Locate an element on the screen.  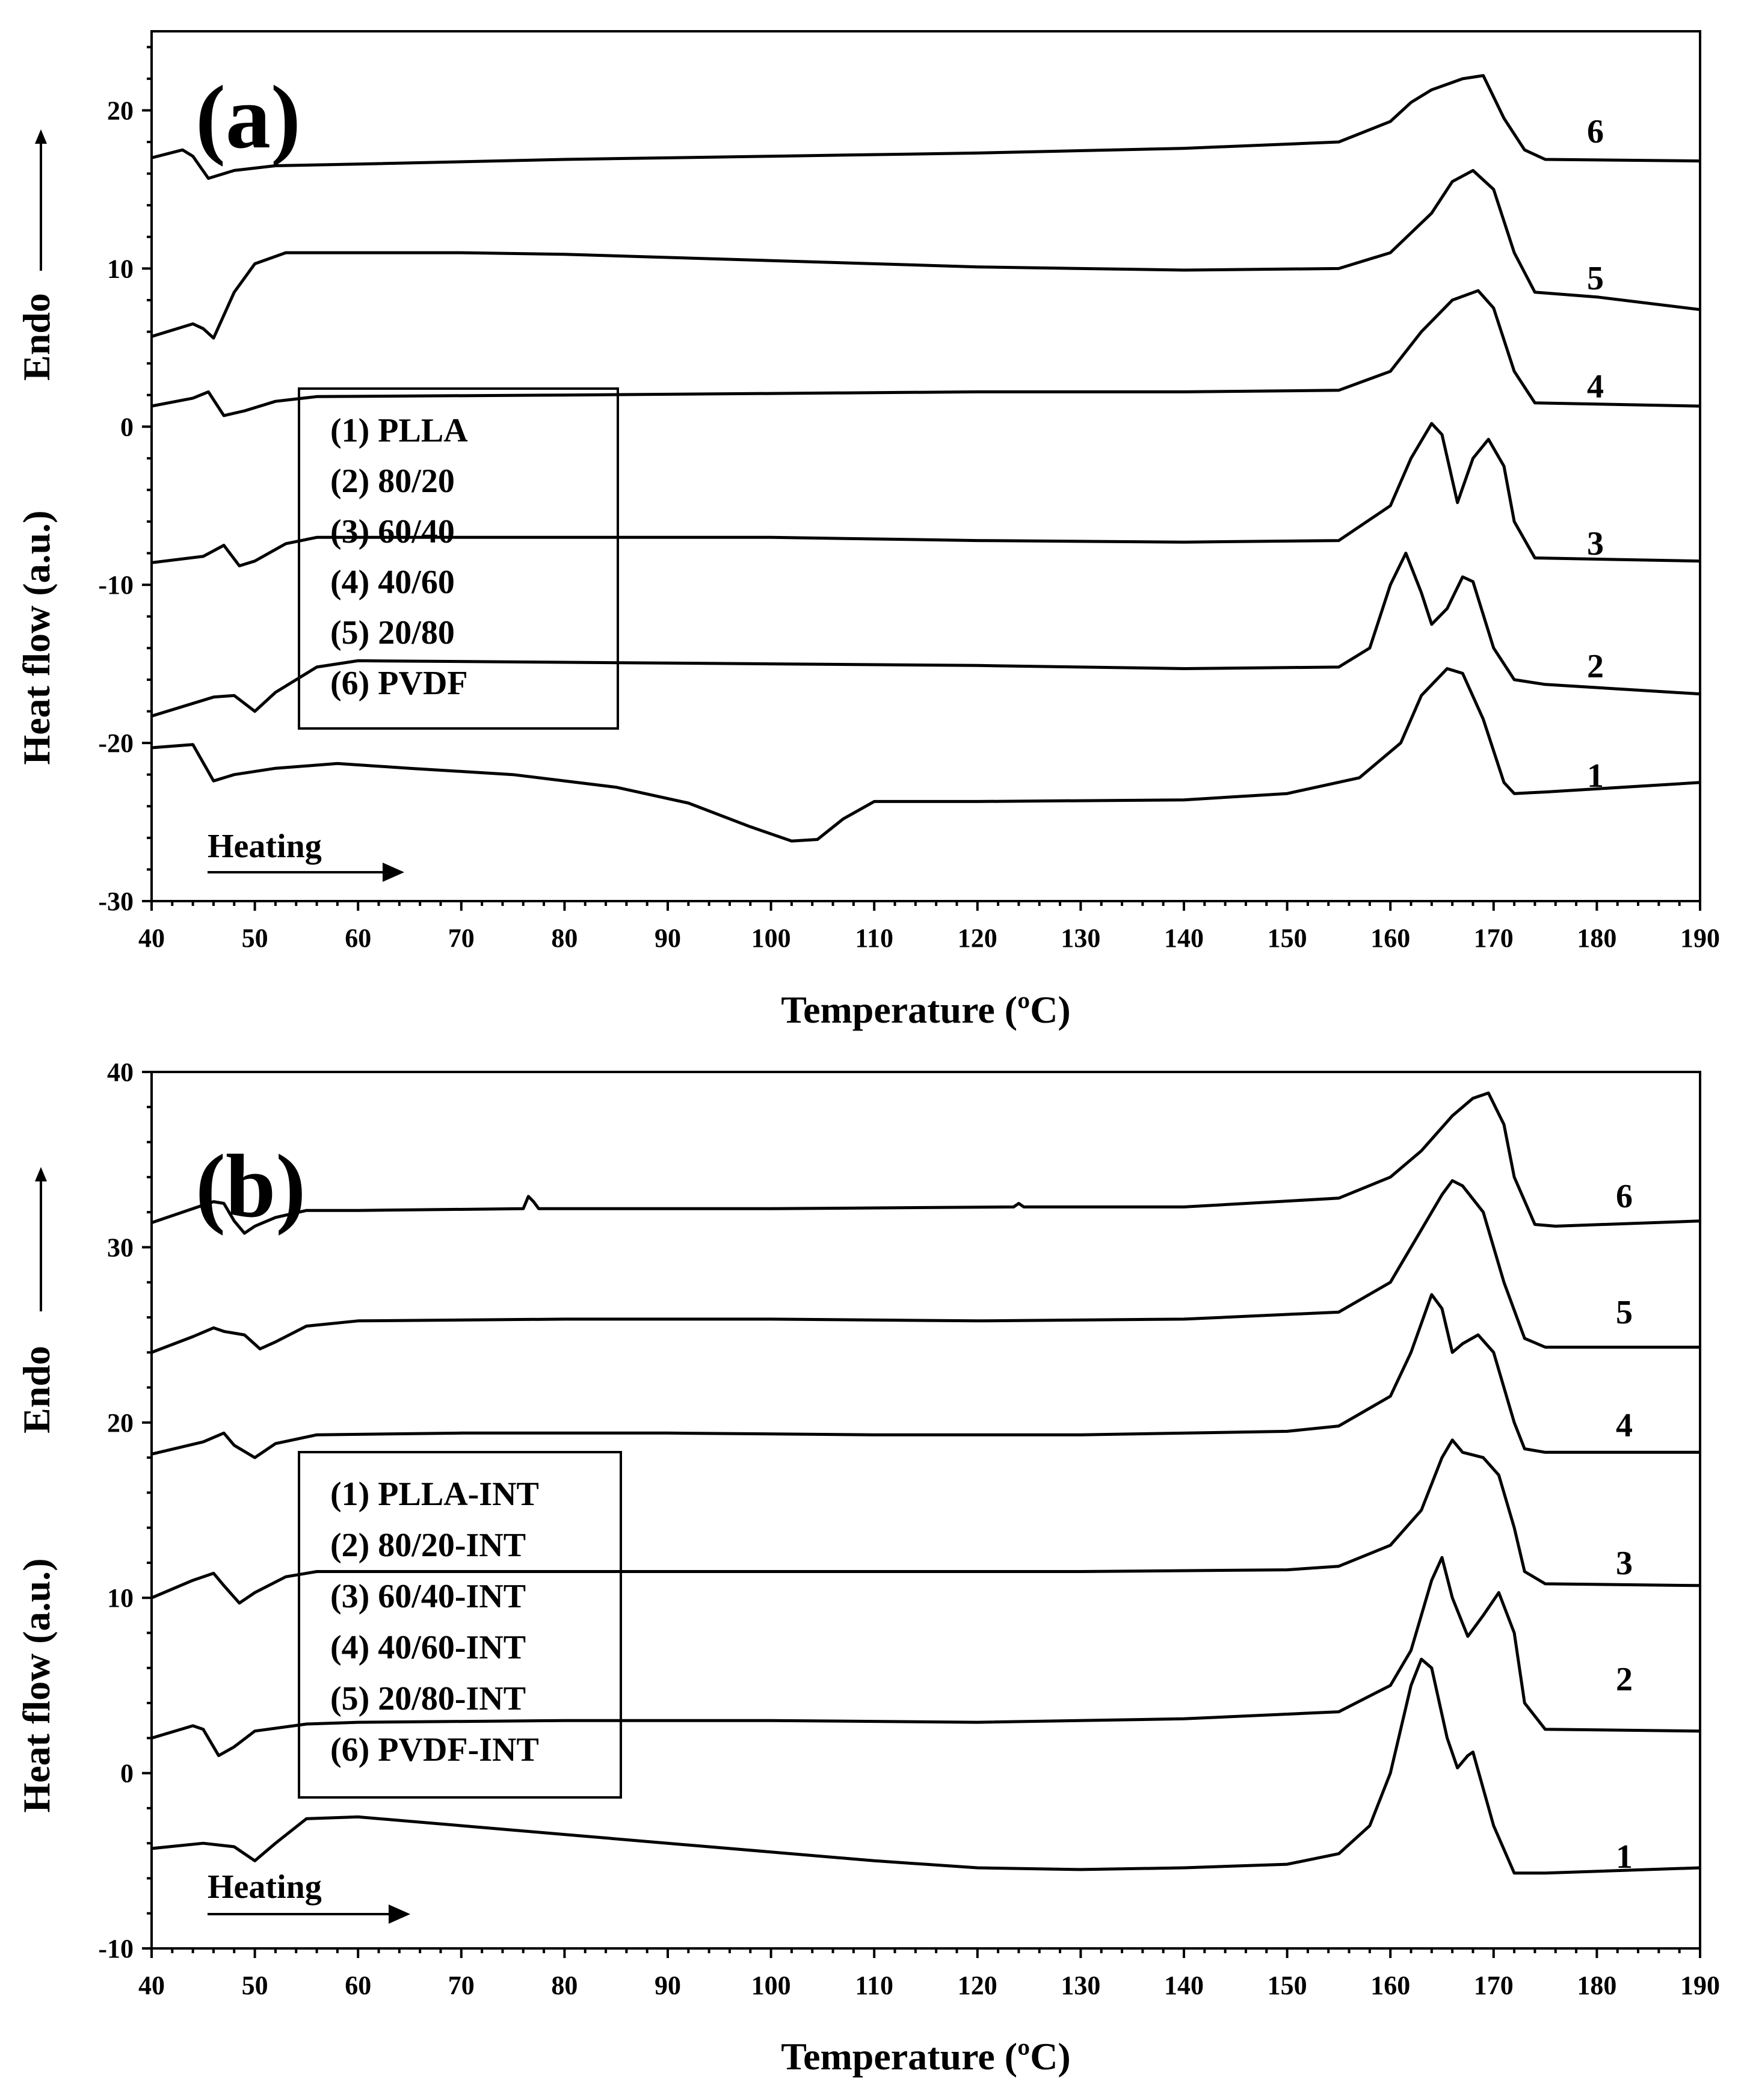
panel-label: (b) is located at coordinates (251, 1186).